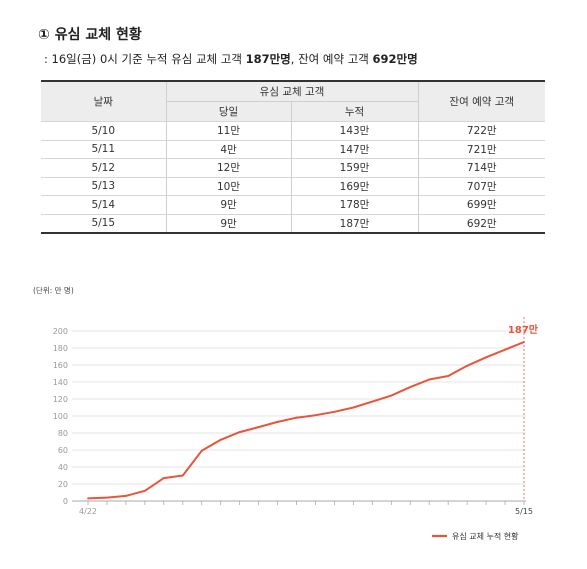  Describe the element at coordinates (60, 331) in the screenshot. I see `y-tick-label: 200` at that location.